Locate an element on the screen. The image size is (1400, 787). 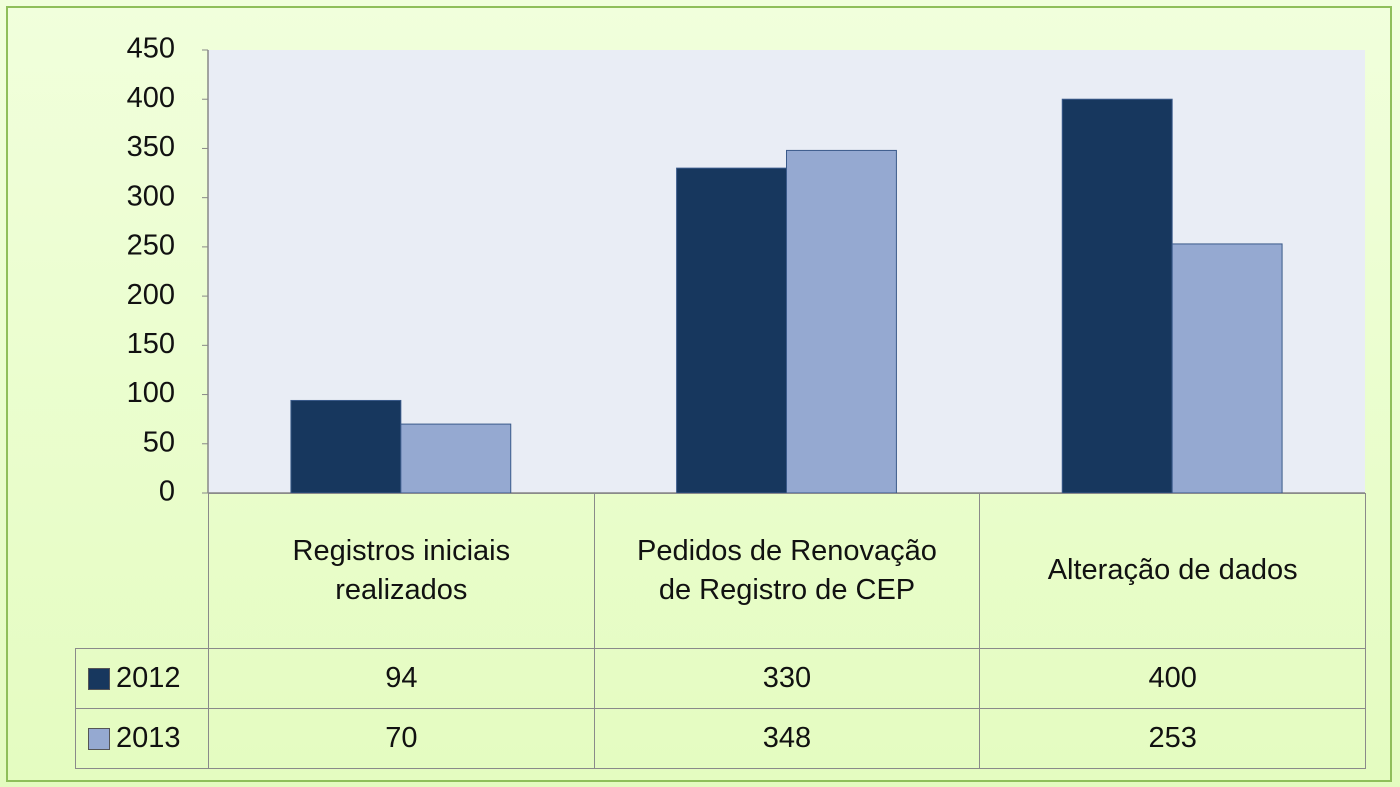
category-label: Registros iniciais realizados is located at coordinates (401, 571).